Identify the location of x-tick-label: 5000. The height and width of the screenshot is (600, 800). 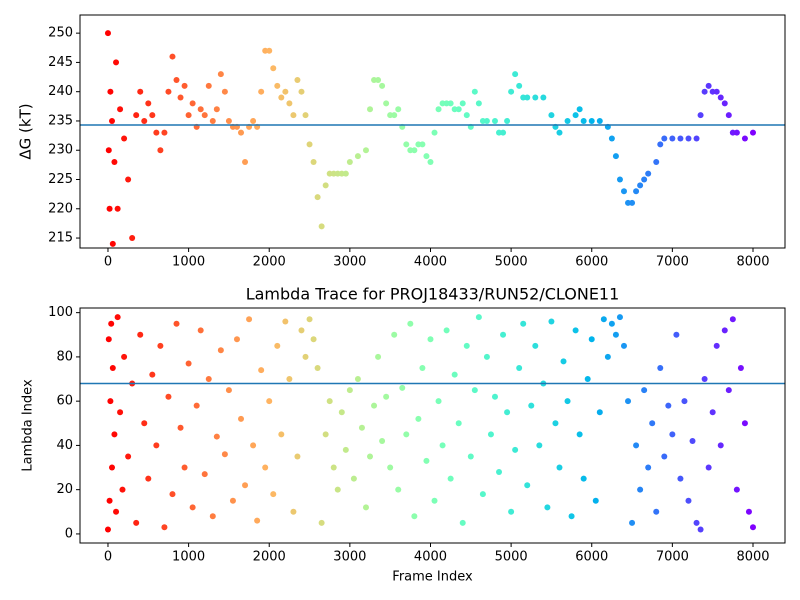
(511, 262).